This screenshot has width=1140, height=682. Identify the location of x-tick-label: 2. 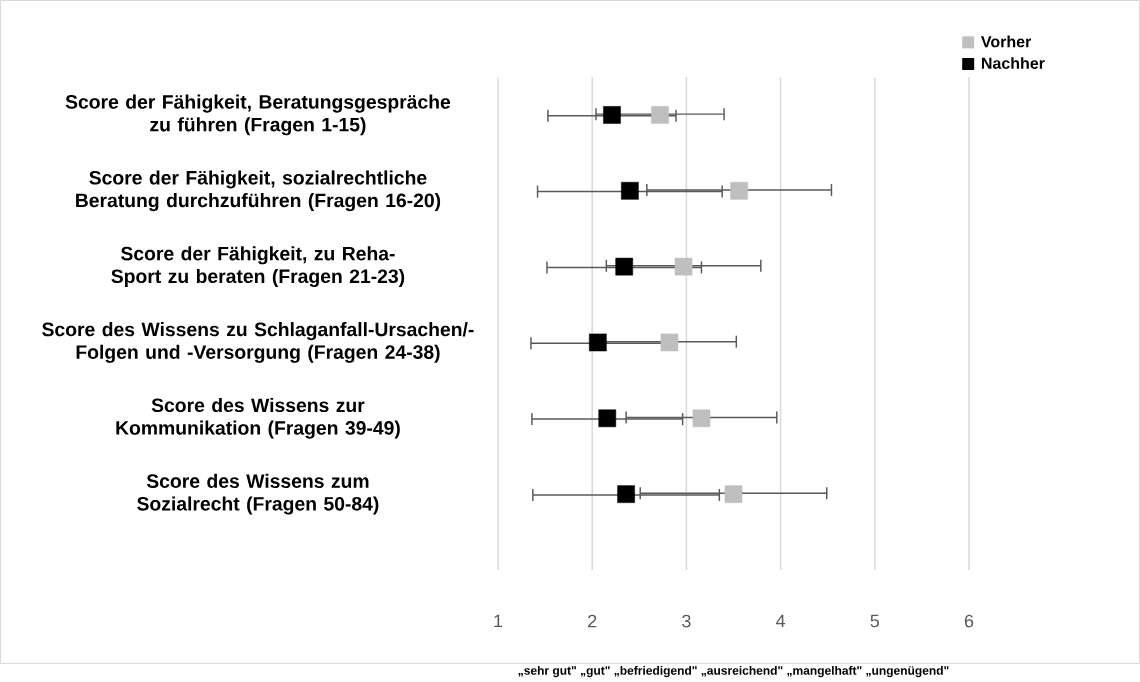
(592, 621).